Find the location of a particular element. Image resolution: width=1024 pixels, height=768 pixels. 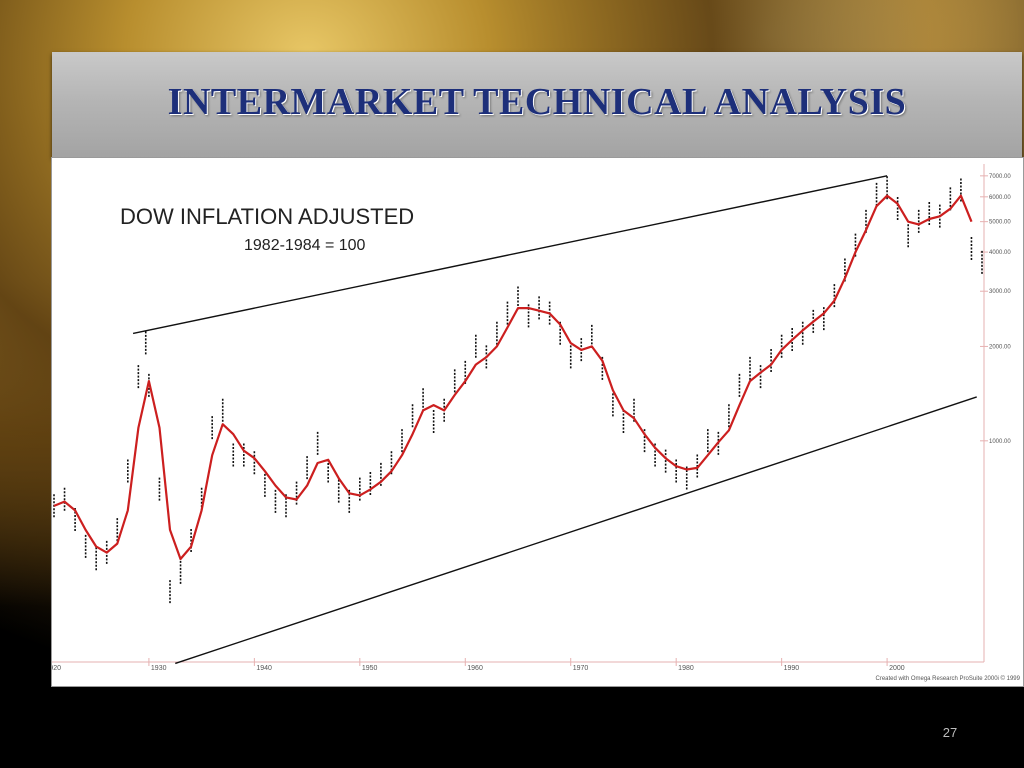

x-tick-label: 1920 is located at coordinates (56, 668).